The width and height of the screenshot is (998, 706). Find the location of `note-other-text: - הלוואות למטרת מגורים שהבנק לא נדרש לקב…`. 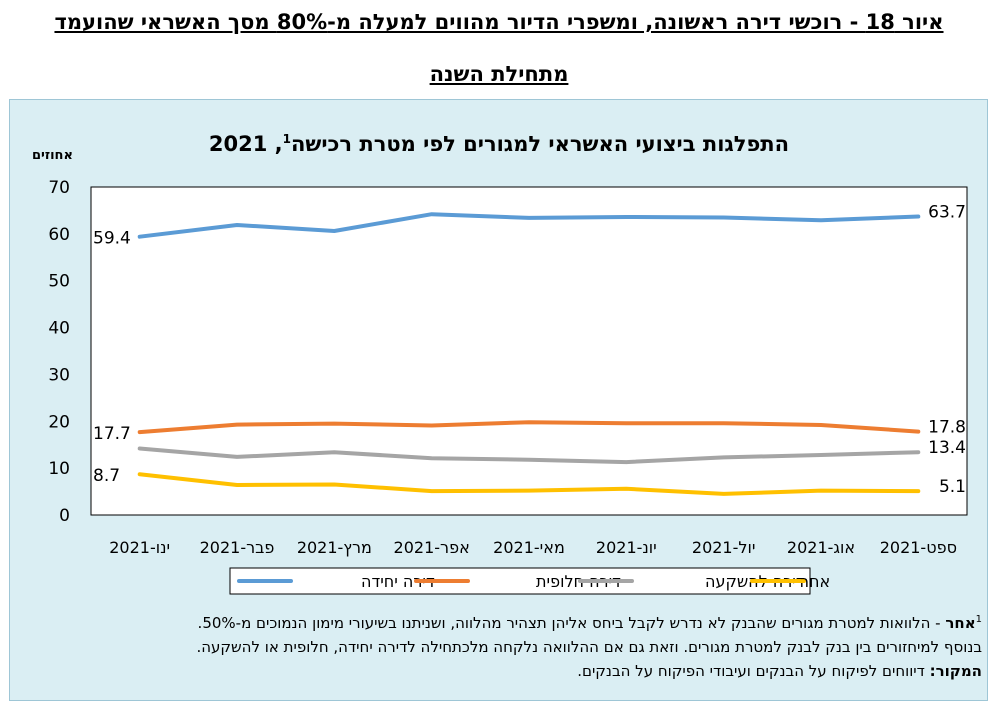

note-other-text: - הלוואות למטרת מגורים שהבנק לא נדרש לקב… is located at coordinates (571, 623).